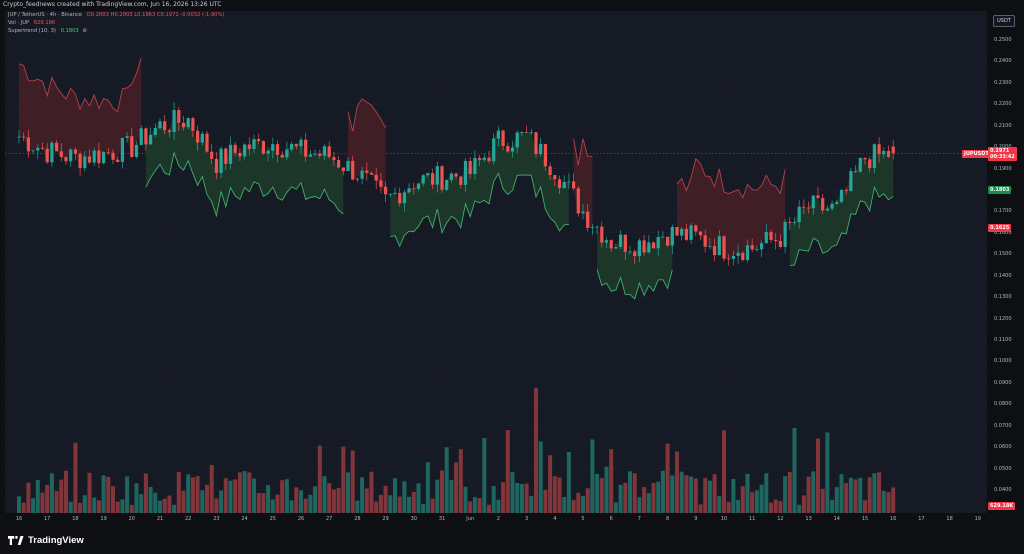 The width and height of the screenshot is (1024, 554). Describe the element at coordinates (1003, 168) in the screenshot. I see `price-tick-label: 0.1900` at that location.